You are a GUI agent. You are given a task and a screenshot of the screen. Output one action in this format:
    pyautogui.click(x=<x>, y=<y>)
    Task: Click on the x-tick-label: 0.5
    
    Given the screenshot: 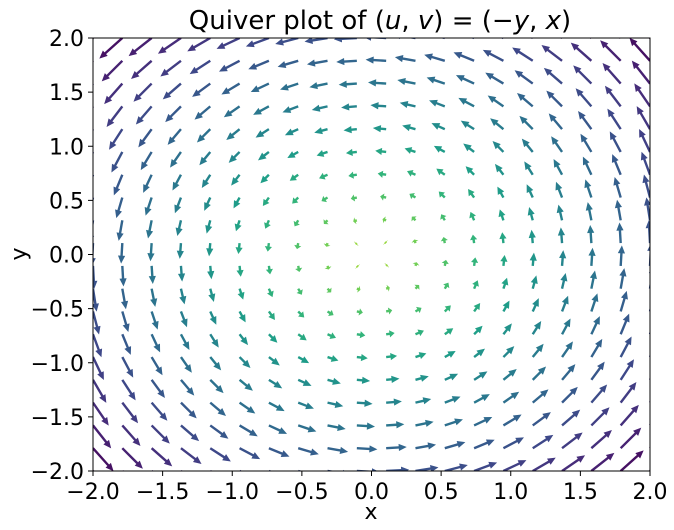 What is the action you would take?
    pyautogui.click(x=441, y=492)
    